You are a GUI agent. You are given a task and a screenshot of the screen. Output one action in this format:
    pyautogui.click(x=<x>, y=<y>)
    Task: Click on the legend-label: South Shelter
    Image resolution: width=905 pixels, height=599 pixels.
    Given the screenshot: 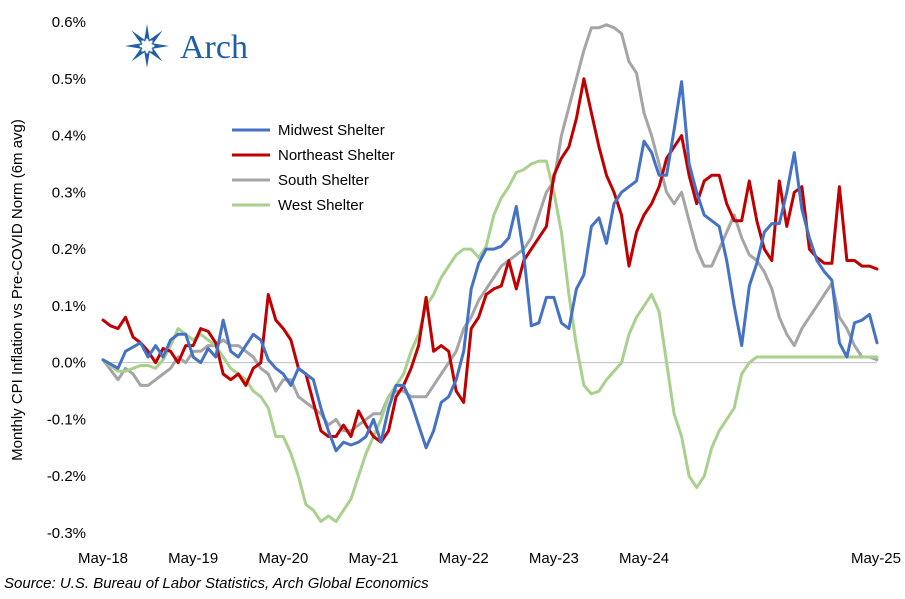 What is the action you would take?
    pyautogui.click(x=323, y=180)
    